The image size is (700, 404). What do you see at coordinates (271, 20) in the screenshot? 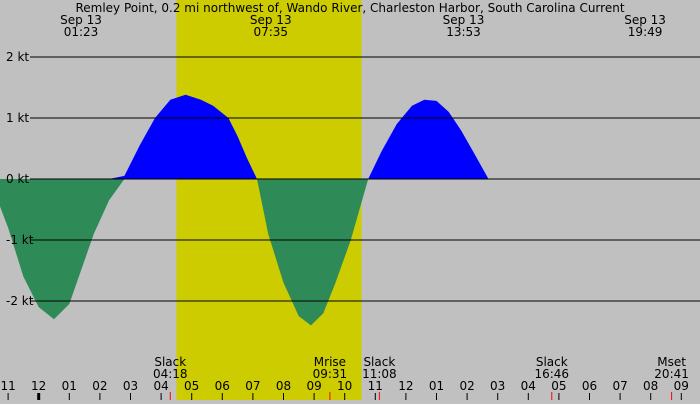
I see `top-day-label-1: Sep 13` at bounding box center [271, 20].